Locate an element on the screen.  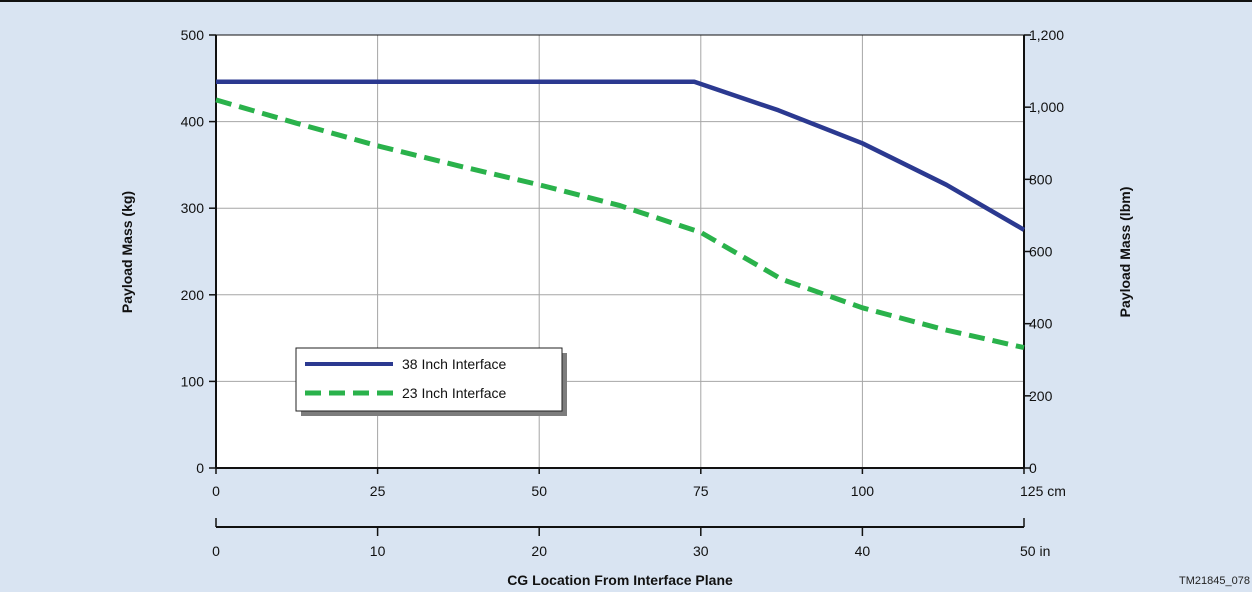
legend-label-38-inch: 38 Inch Interface is located at coordinates (454, 364).